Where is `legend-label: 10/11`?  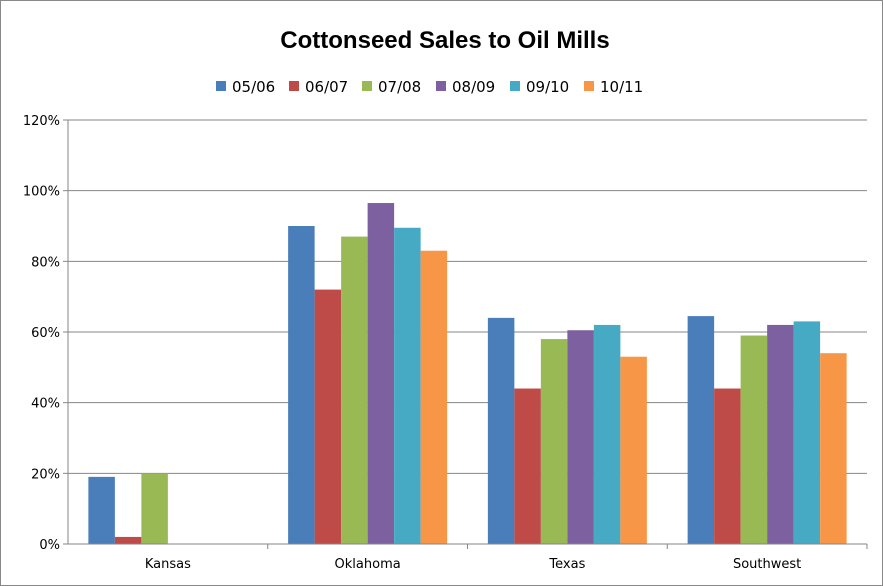 legend-label: 10/11 is located at coordinates (621, 87).